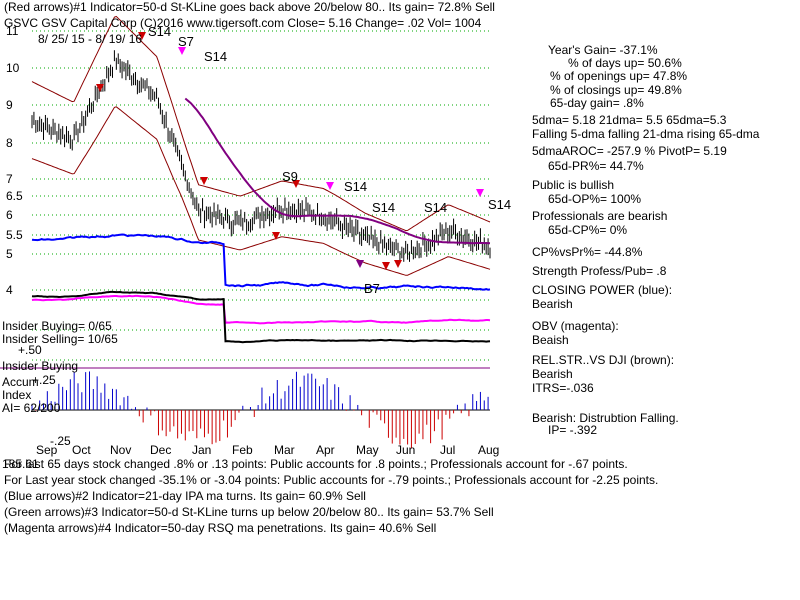  Describe the element at coordinates (260, 410) in the screenshot. I see `accumulation-bars` at that location.